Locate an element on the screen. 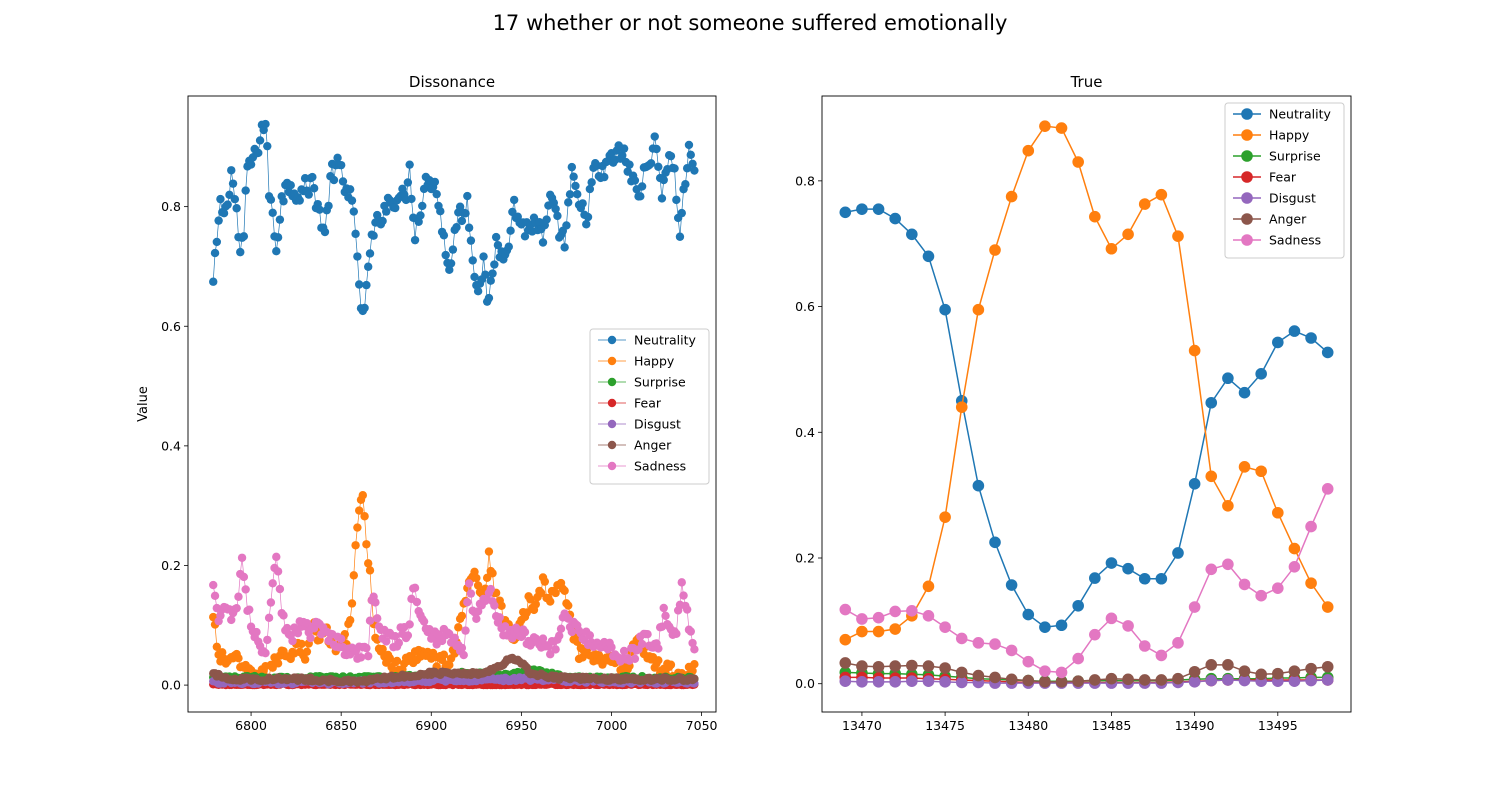  legend-label: Disgust is located at coordinates (657, 424).